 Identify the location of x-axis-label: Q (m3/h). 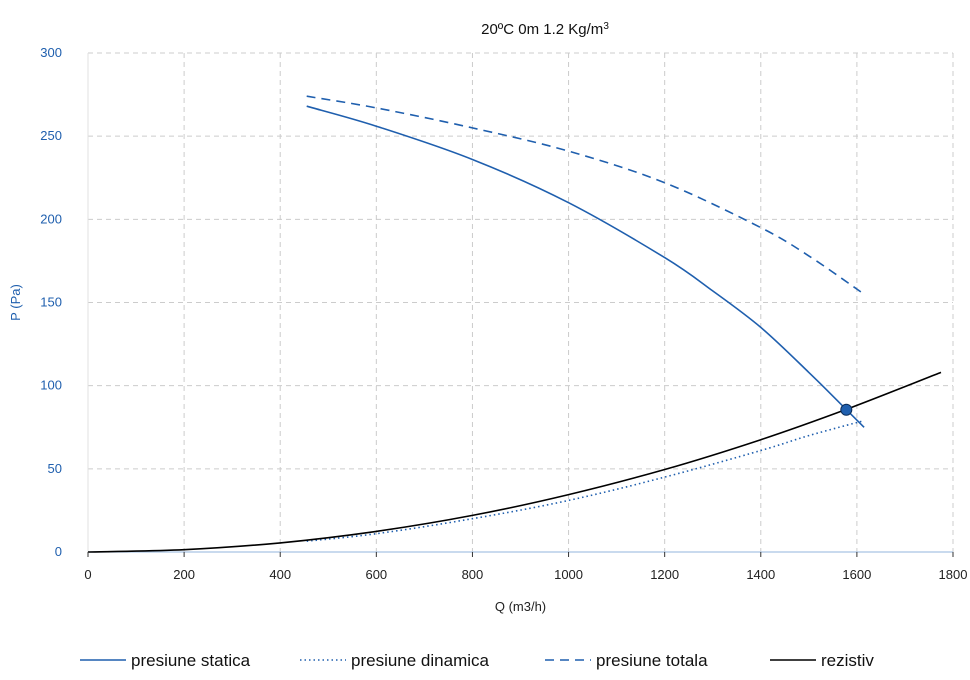
(520, 606).